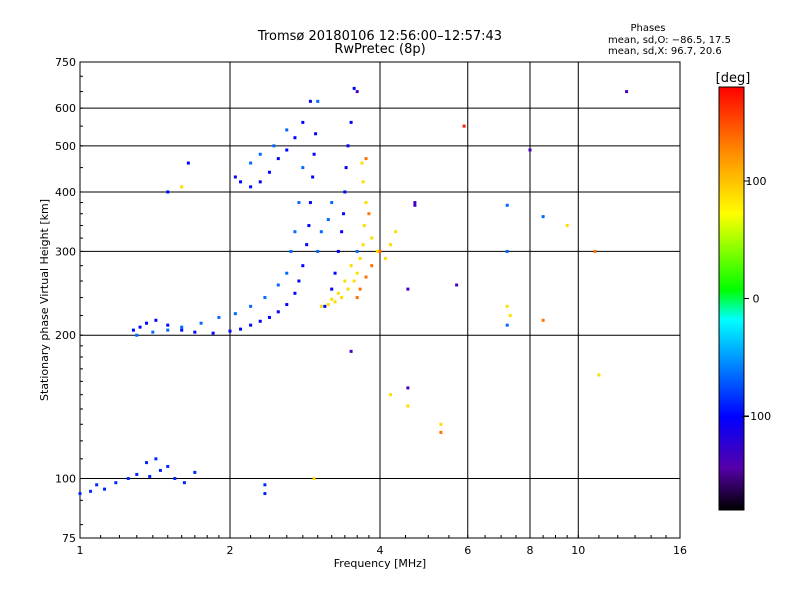 The width and height of the screenshot is (800, 600). What do you see at coordinates (65, 479) in the screenshot?
I see `y-tick-label: 100` at bounding box center [65, 479].